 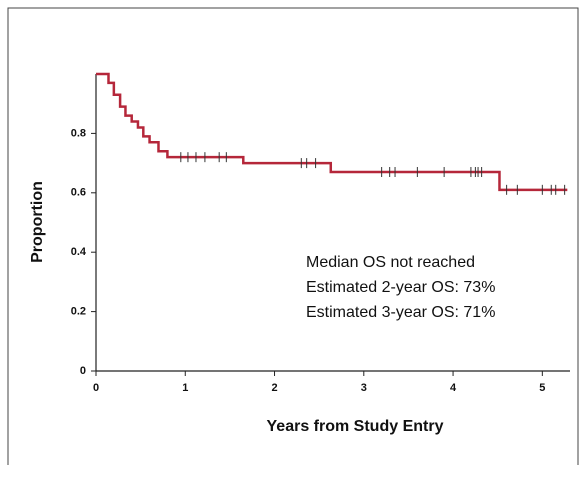 I want to click on y-tick-label: 0.2, so click(x=78, y=312).